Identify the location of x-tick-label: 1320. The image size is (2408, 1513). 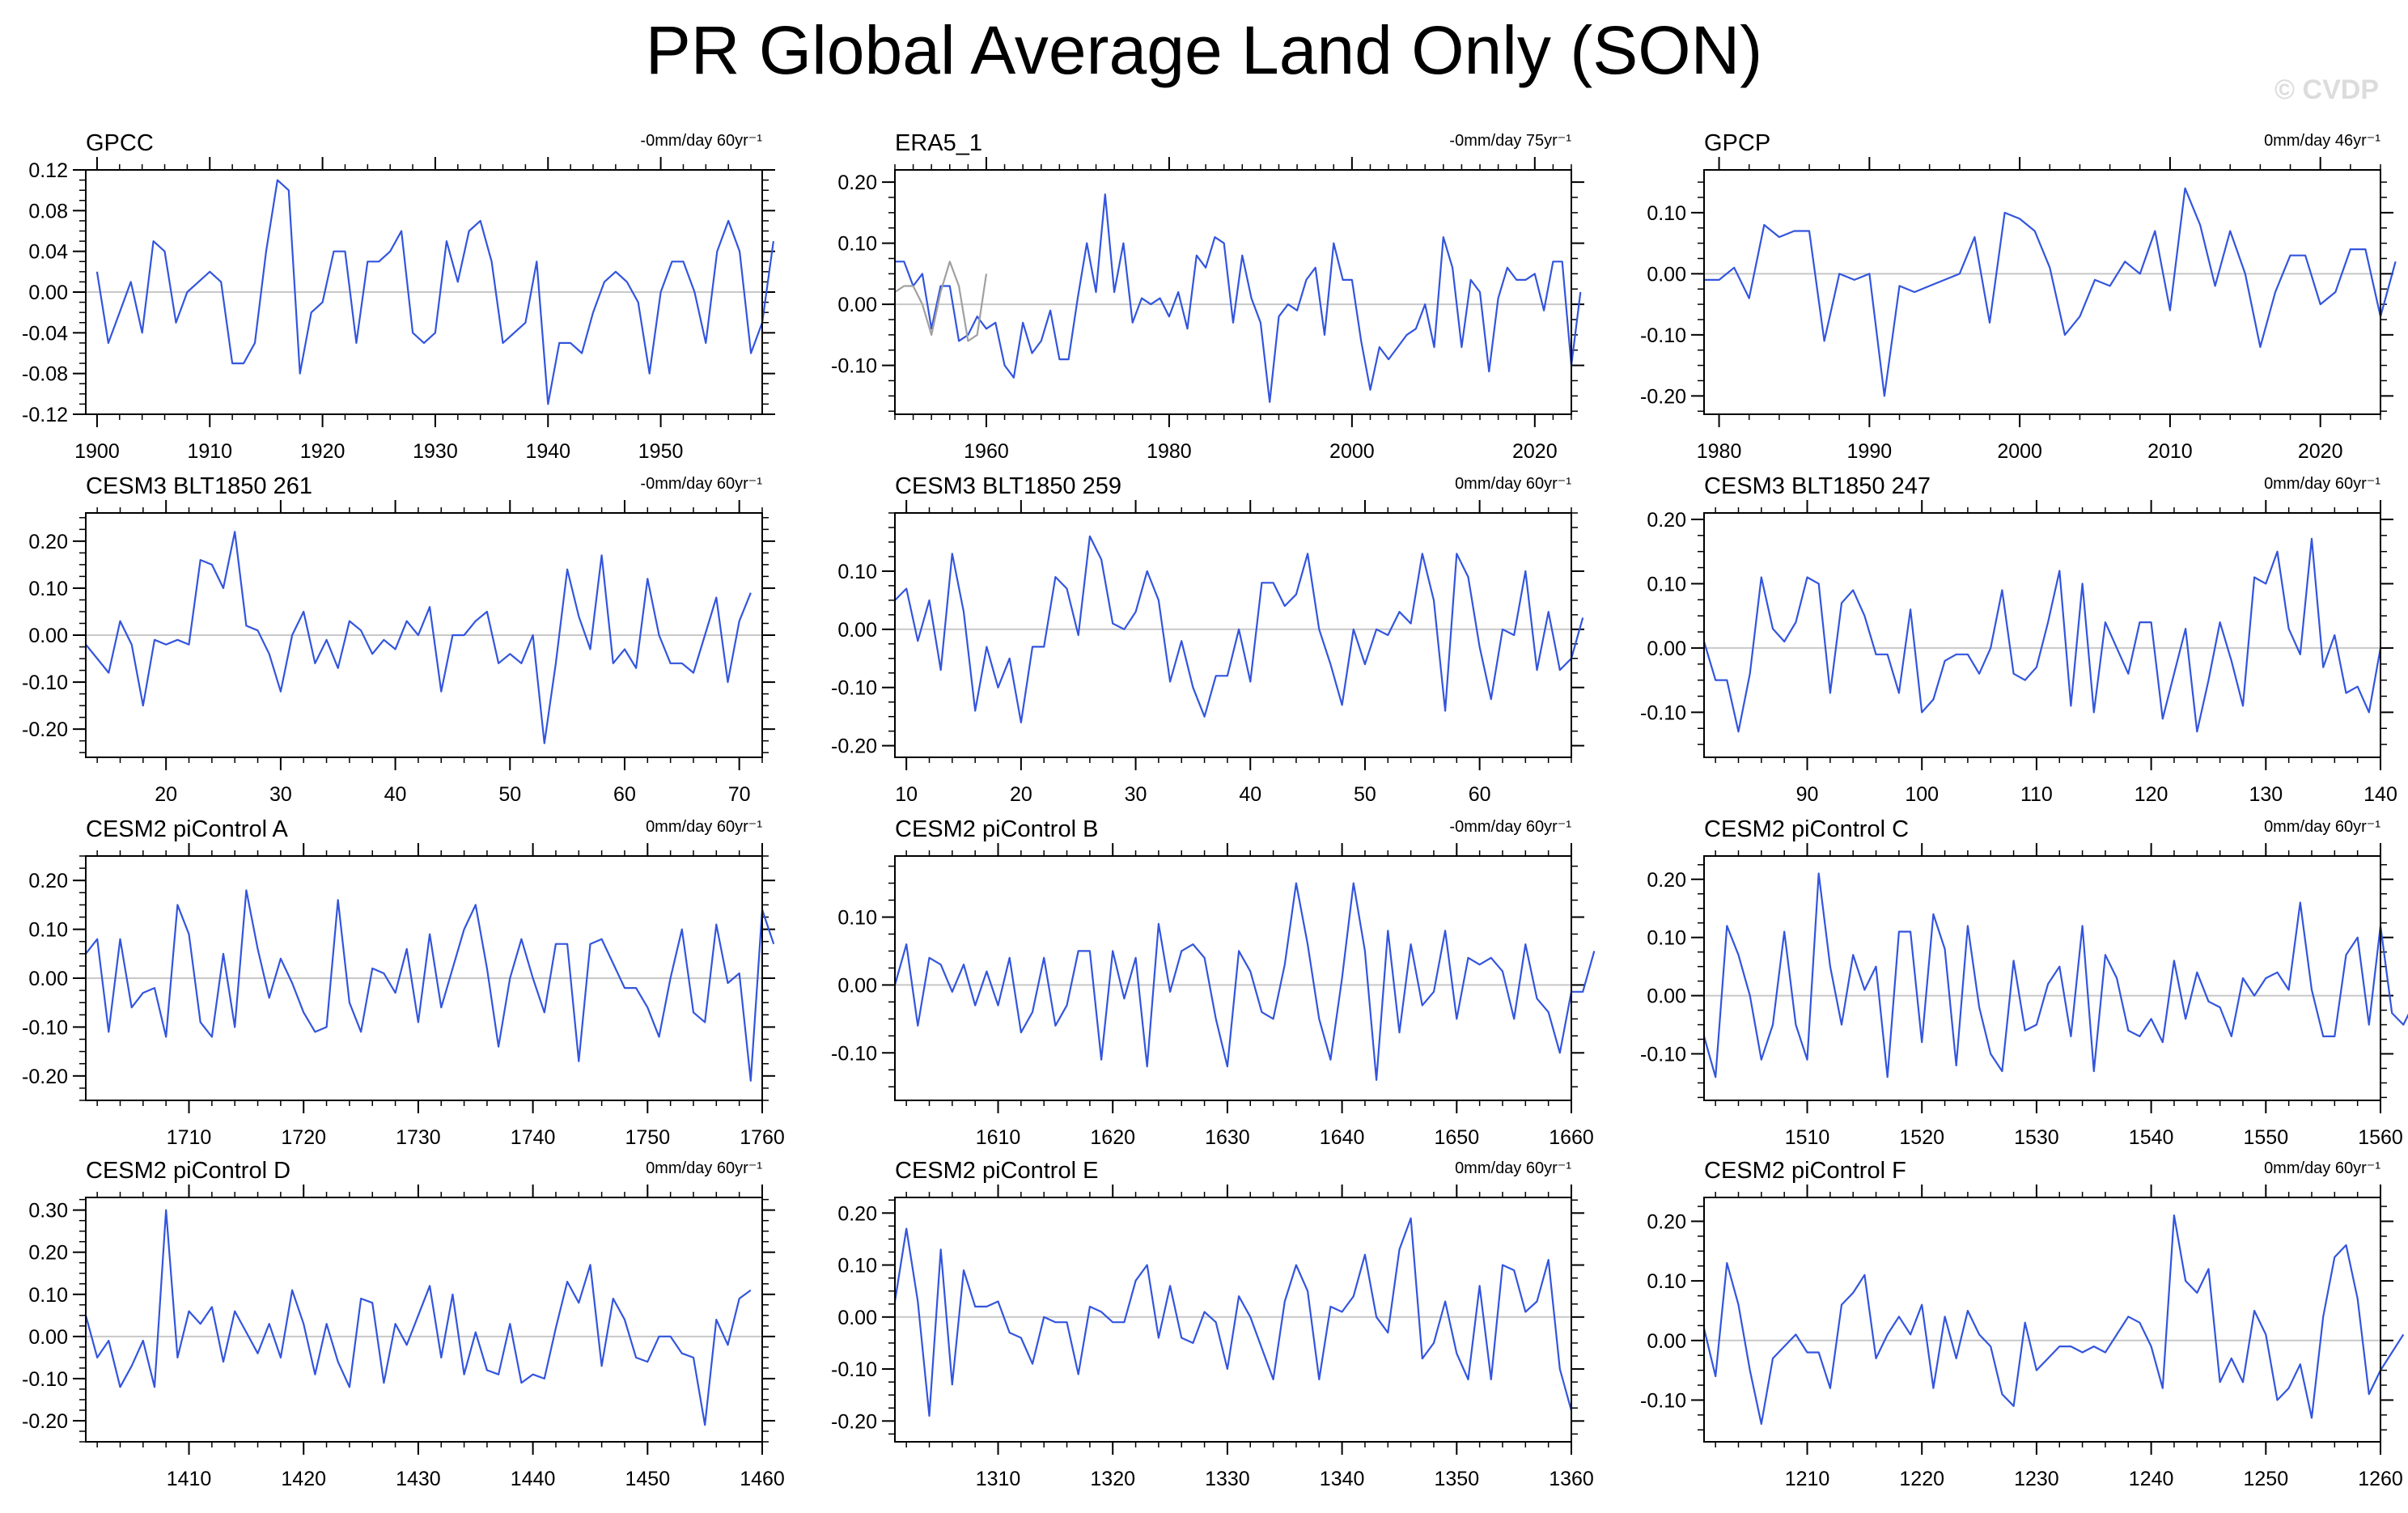
(1112, 1479).